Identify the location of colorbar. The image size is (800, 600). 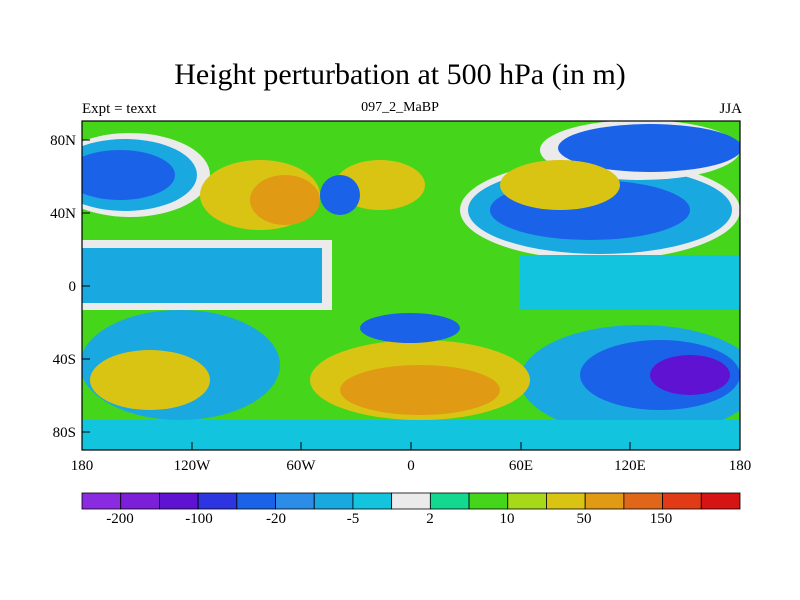
(411, 501).